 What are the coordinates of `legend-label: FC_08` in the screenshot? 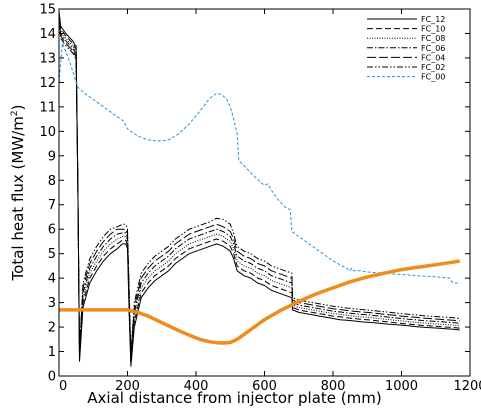 It's located at (433, 38).